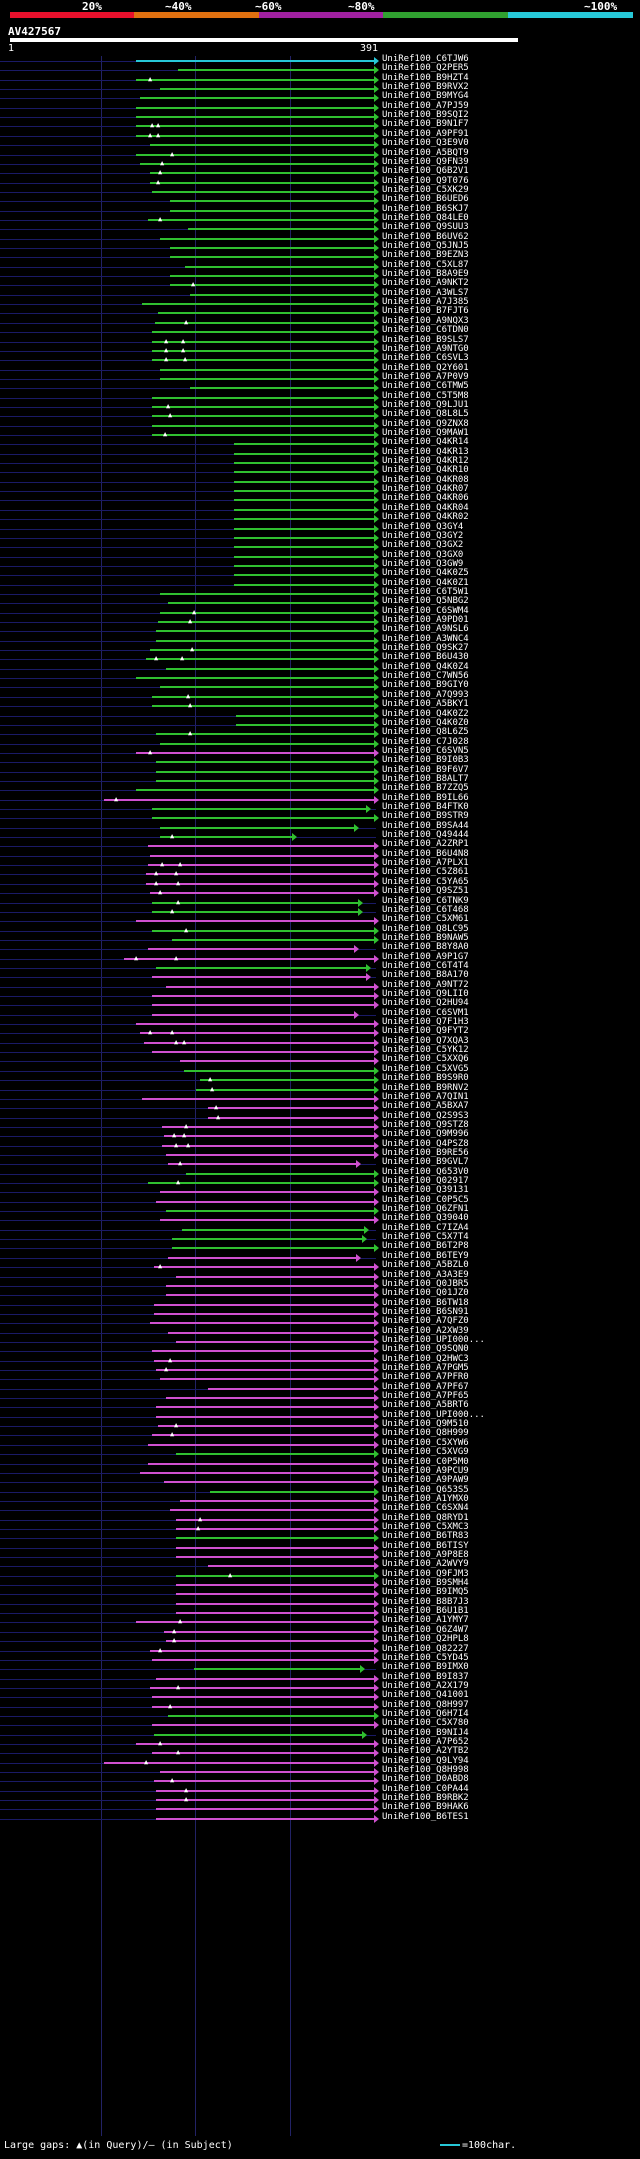 The height and width of the screenshot is (2159, 640). Describe the element at coordinates (320, 1696) in the screenshot. I see `hit-row: UniRef100_Q41001` at that location.